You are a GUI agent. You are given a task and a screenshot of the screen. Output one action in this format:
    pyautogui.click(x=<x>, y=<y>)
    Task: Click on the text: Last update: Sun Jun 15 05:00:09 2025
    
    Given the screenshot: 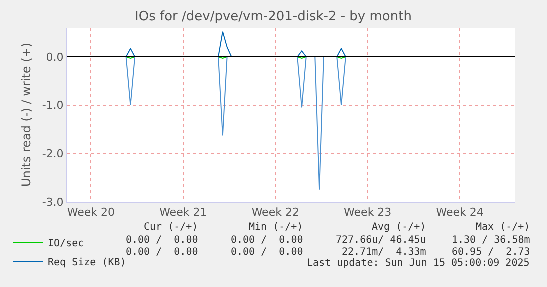 What is the action you would take?
    pyautogui.click(x=418, y=263)
    